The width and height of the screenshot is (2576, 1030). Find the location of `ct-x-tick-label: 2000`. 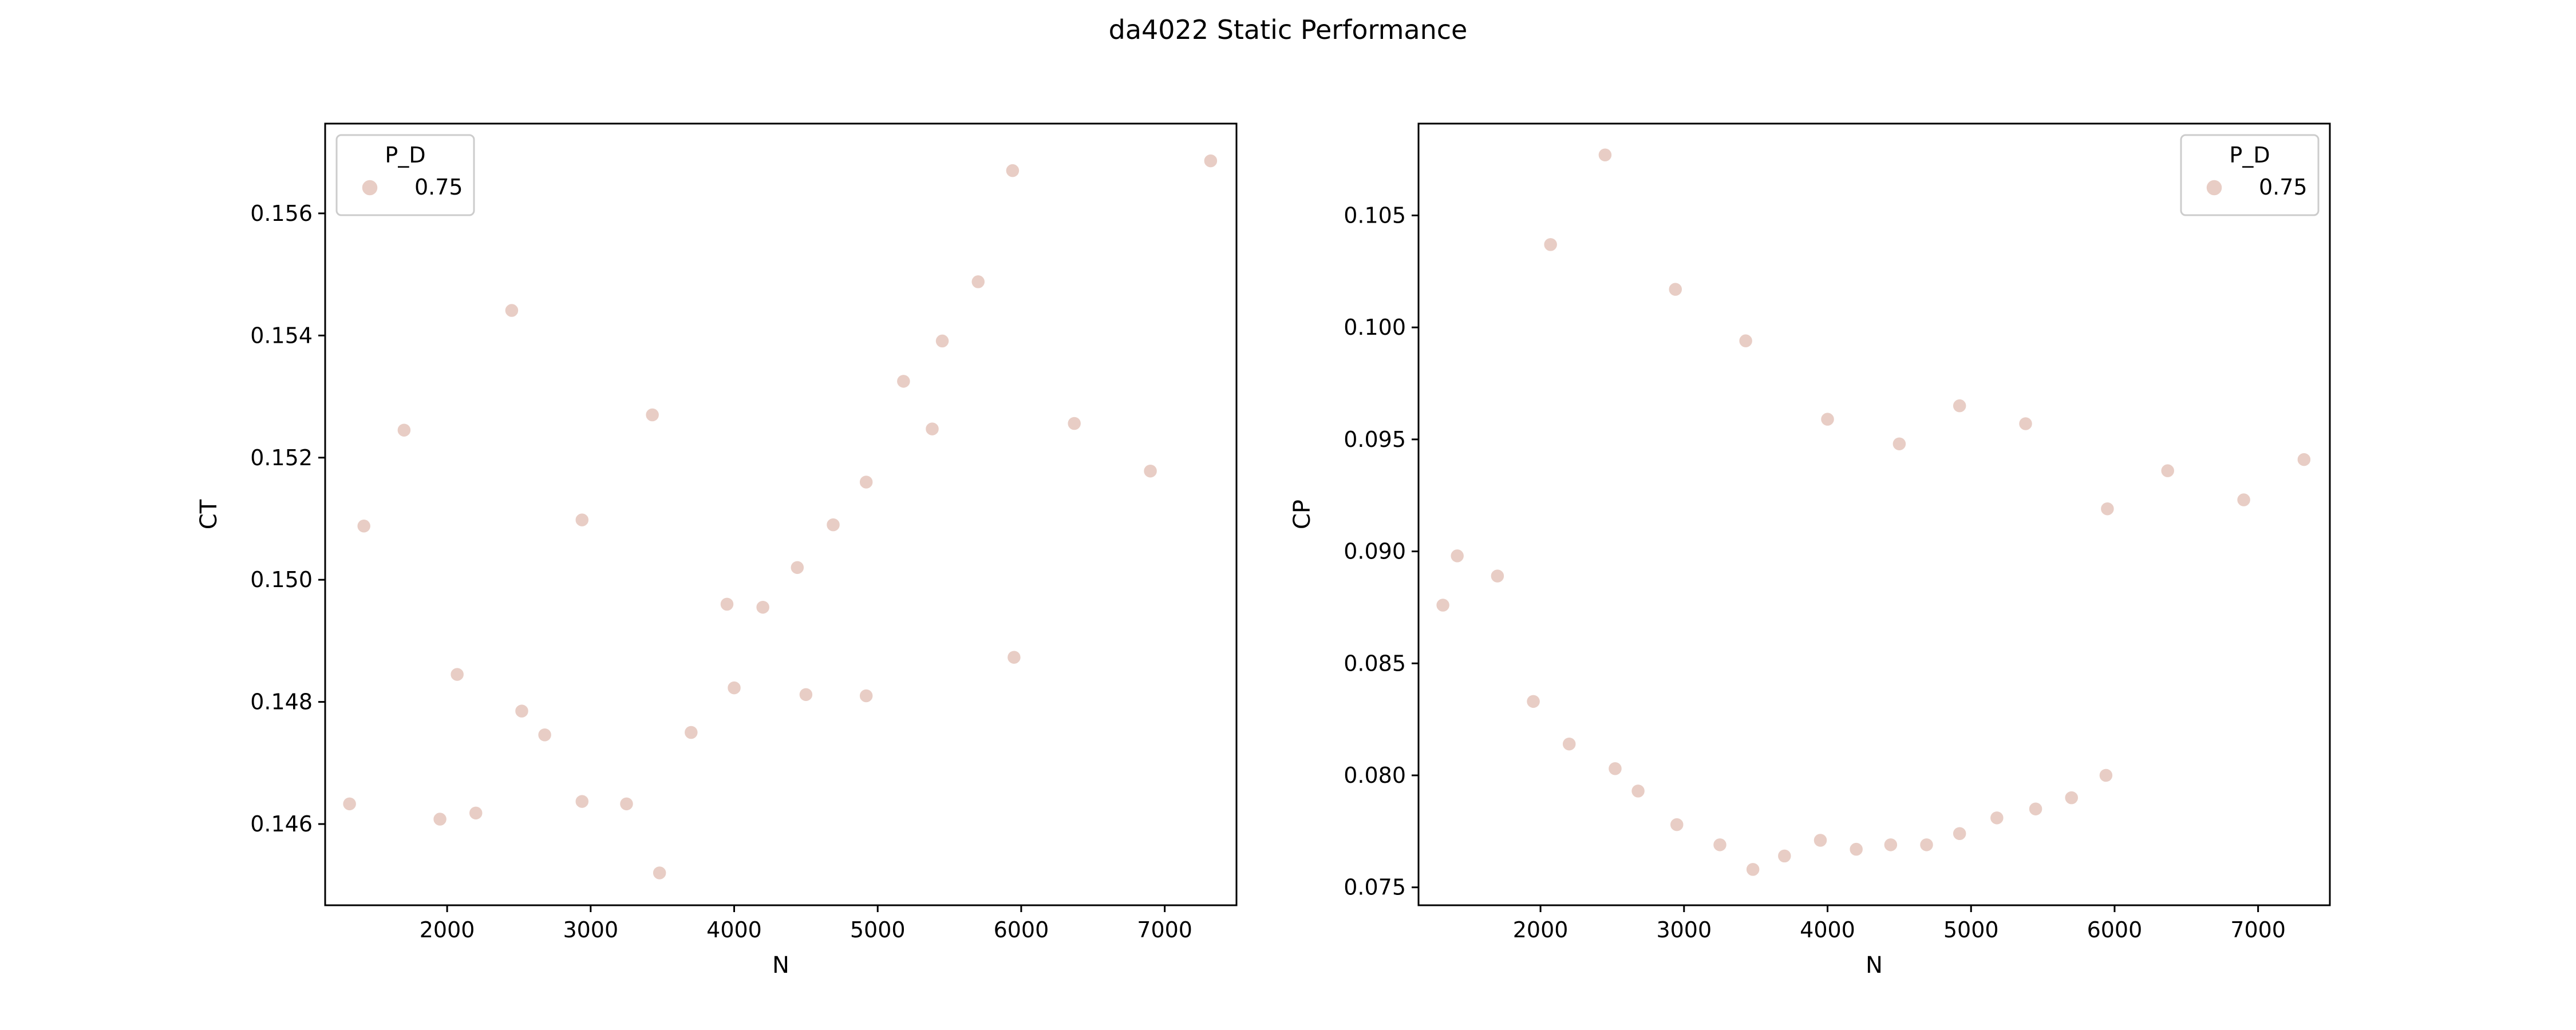

ct-x-tick-label: 2000 is located at coordinates (447, 929).